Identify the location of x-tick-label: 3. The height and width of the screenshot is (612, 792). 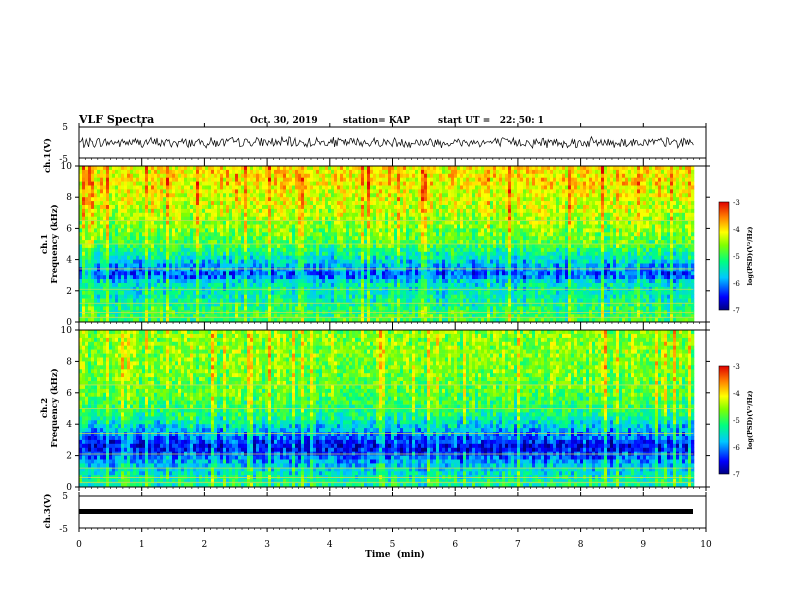
(267, 545).